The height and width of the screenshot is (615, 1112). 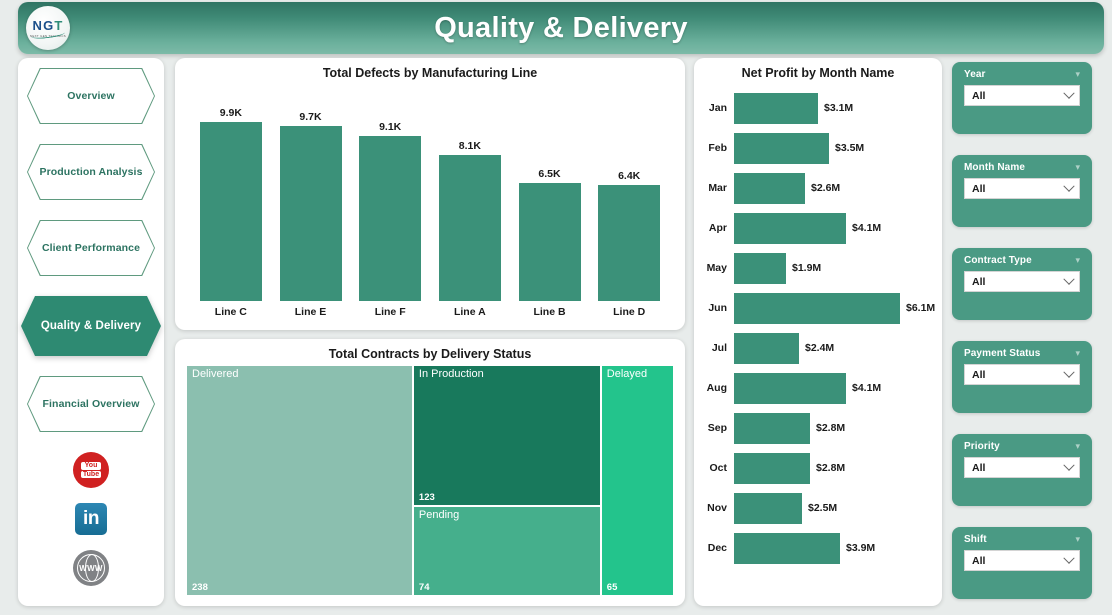 What do you see at coordinates (48, 28) in the screenshot?
I see `company-logo: NGT NEXT GEN TECHNICS` at bounding box center [48, 28].